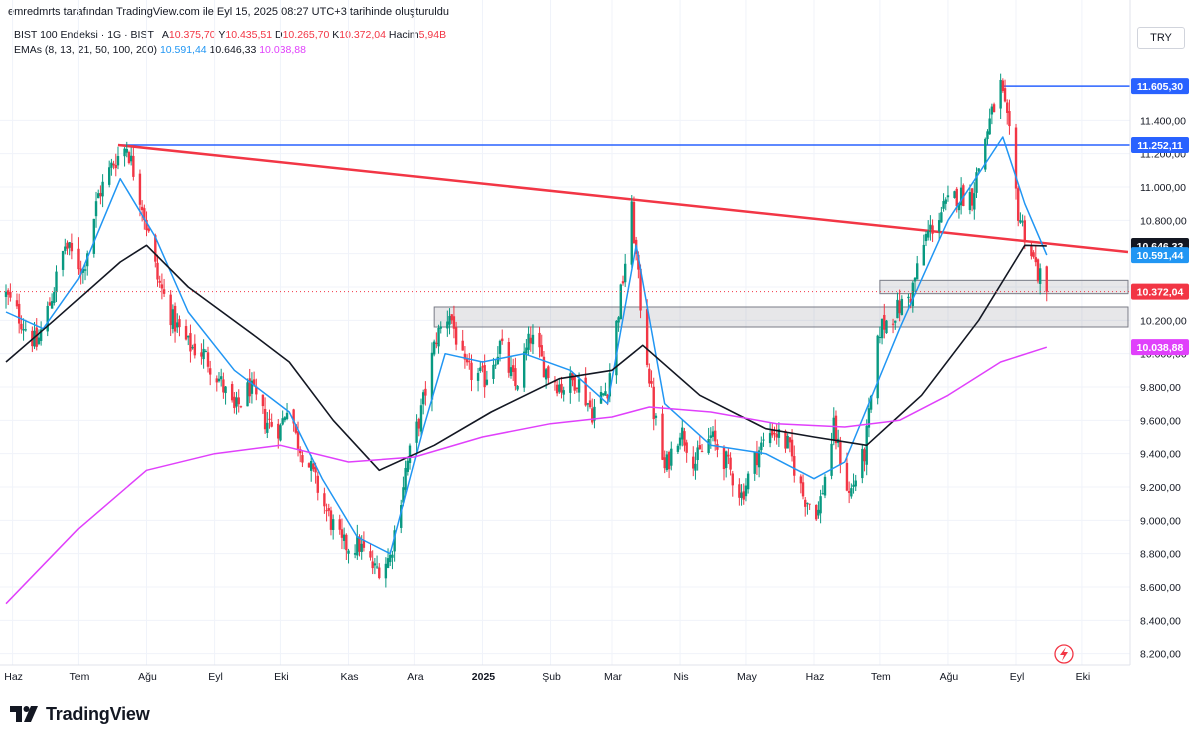  Describe the element at coordinates (86, 50) in the screenshot. I see `ema-title: EMAs (8, 13, 21, 50, 100, 200)` at that location.